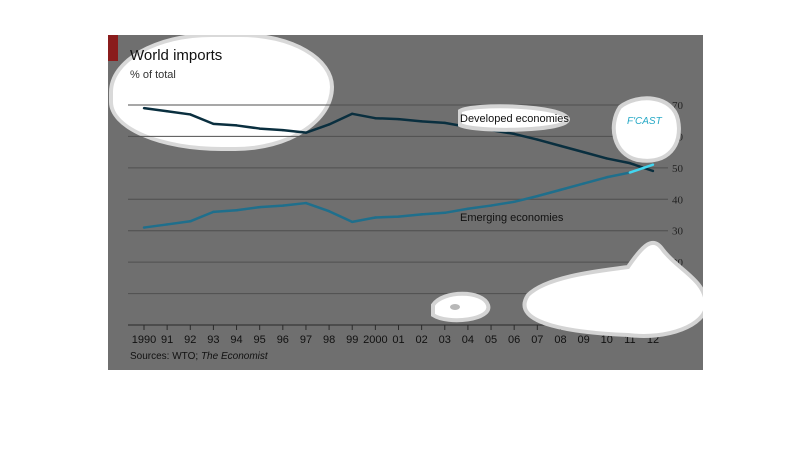 The image size is (810, 464). I want to click on x-tick-label: 94, so click(236, 340).